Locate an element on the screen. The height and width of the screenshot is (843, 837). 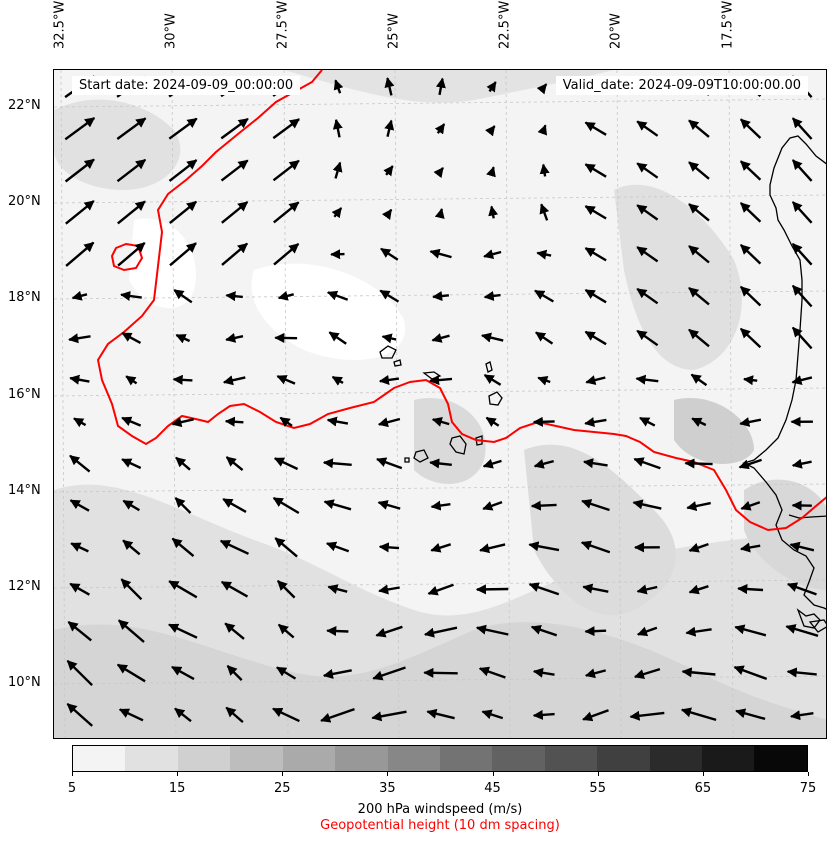
colorbar-tick-label: 5 is located at coordinates (72, 788).